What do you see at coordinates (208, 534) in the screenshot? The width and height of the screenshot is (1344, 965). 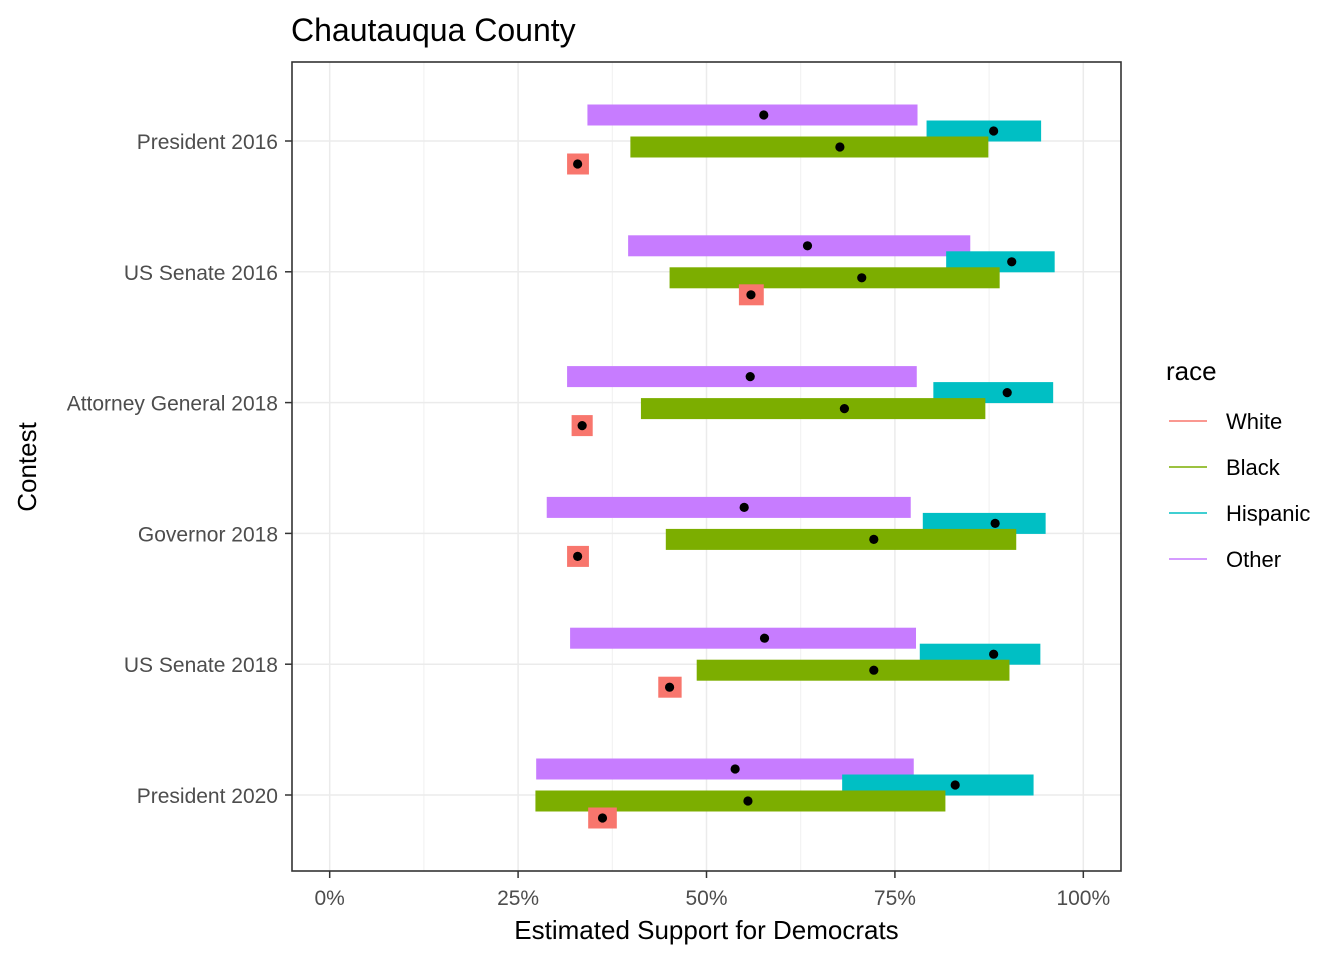 I see `y-tick-label: Governor 2018` at bounding box center [208, 534].